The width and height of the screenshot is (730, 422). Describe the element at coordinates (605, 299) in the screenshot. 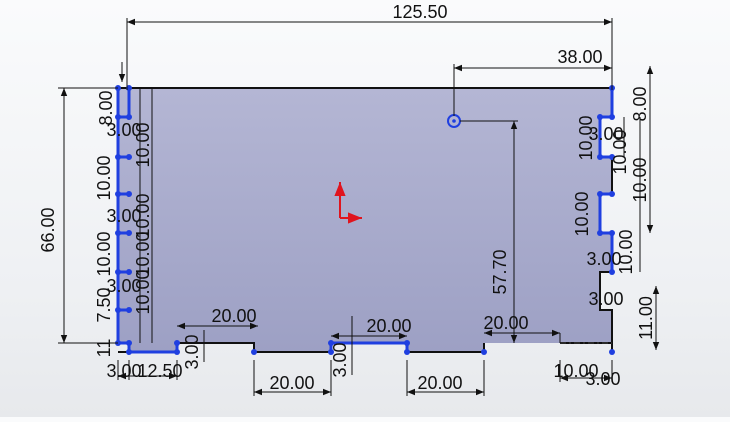

I see `dim-right-3c: 3.00` at that location.